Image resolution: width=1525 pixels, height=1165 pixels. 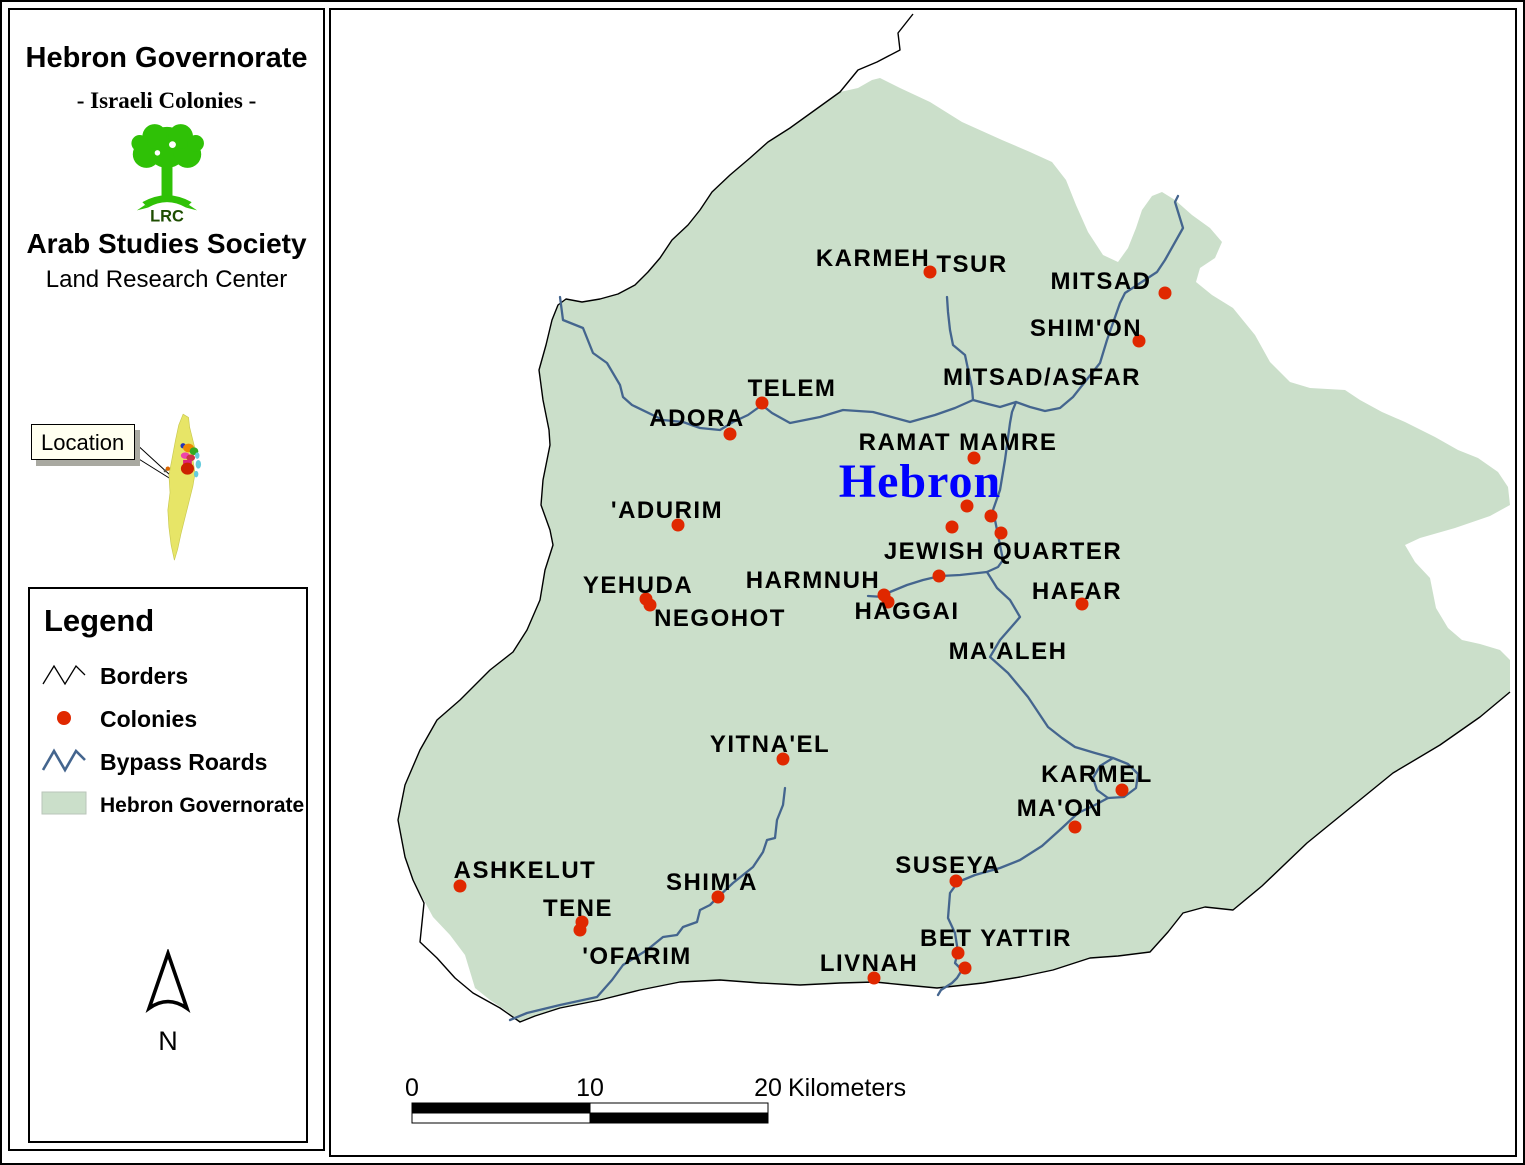 I want to click on tree-icon: LRC, so click(x=167, y=174).